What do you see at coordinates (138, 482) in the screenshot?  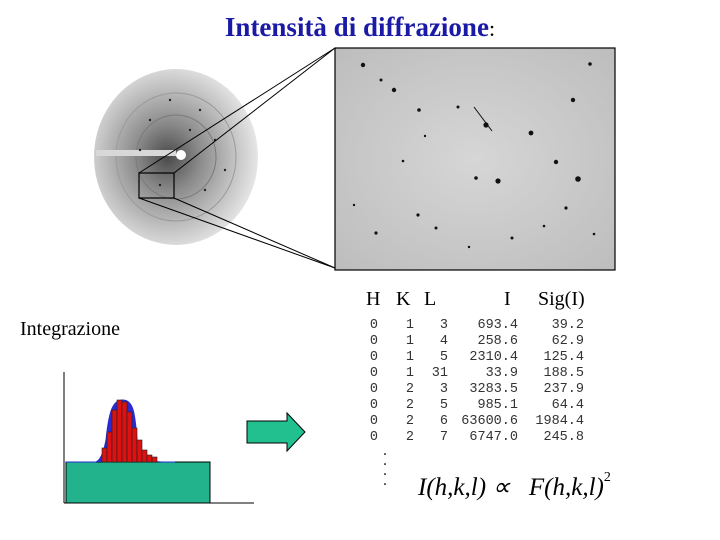 I see `background-box` at bounding box center [138, 482].